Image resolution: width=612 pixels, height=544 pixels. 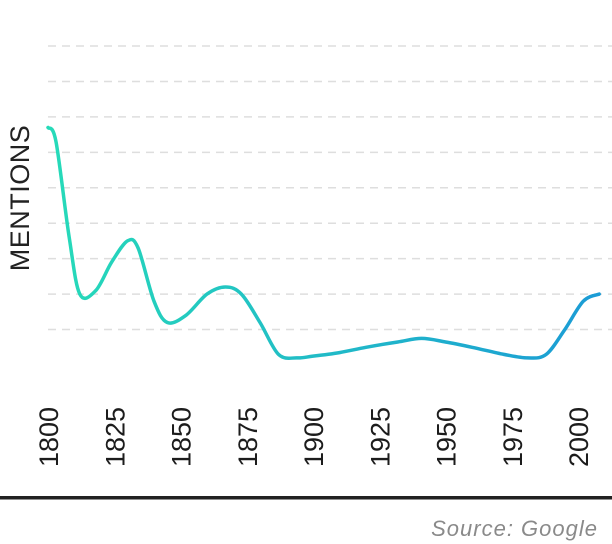 I want to click on source-credit: Source: Google, so click(x=514, y=528).